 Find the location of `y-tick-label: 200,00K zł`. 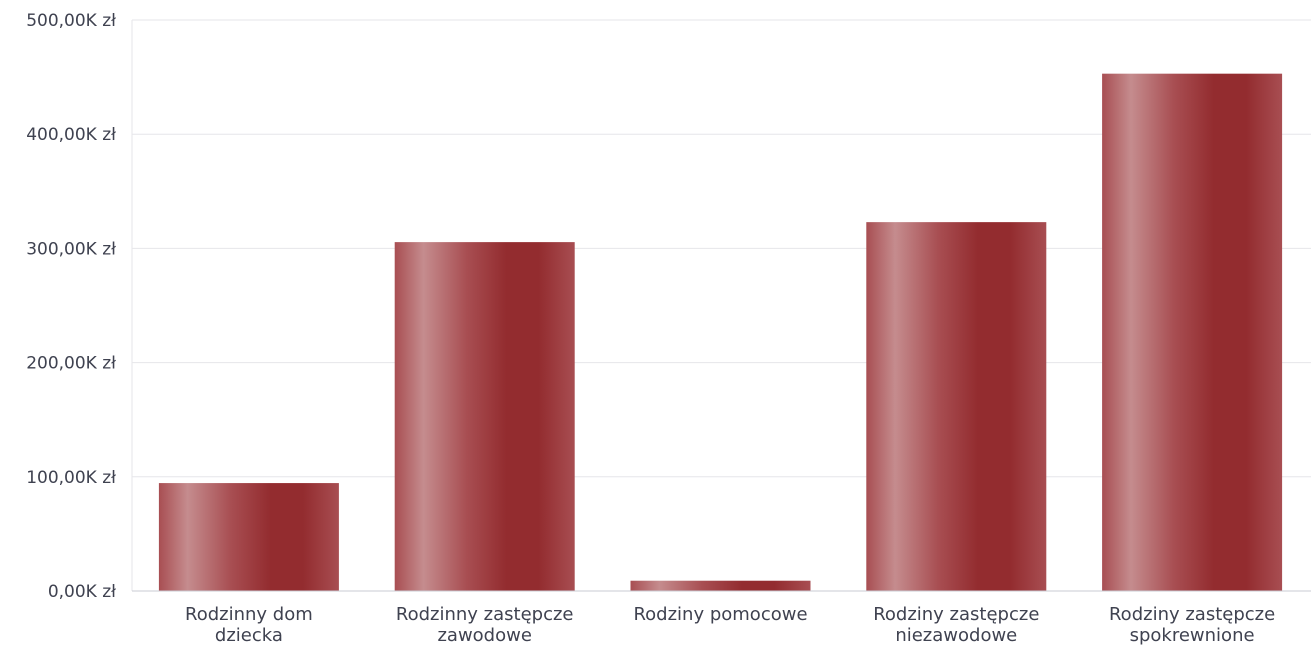

y-tick-label: 200,00K zł is located at coordinates (71, 364).